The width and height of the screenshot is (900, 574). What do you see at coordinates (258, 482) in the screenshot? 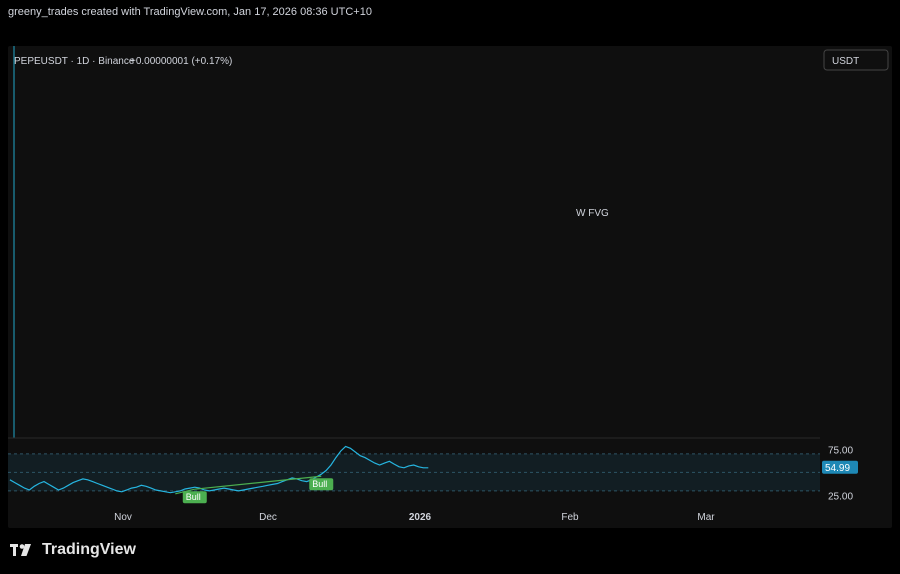
I see `divergence-line` at bounding box center [258, 482].